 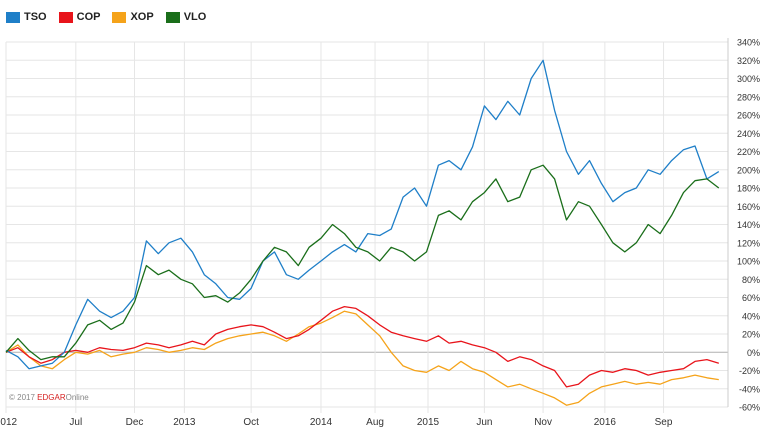 What do you see at coordinates (748, 207) in the screenshot?
I see `y-tick-label: 160%` at bounding box center [748, 207].